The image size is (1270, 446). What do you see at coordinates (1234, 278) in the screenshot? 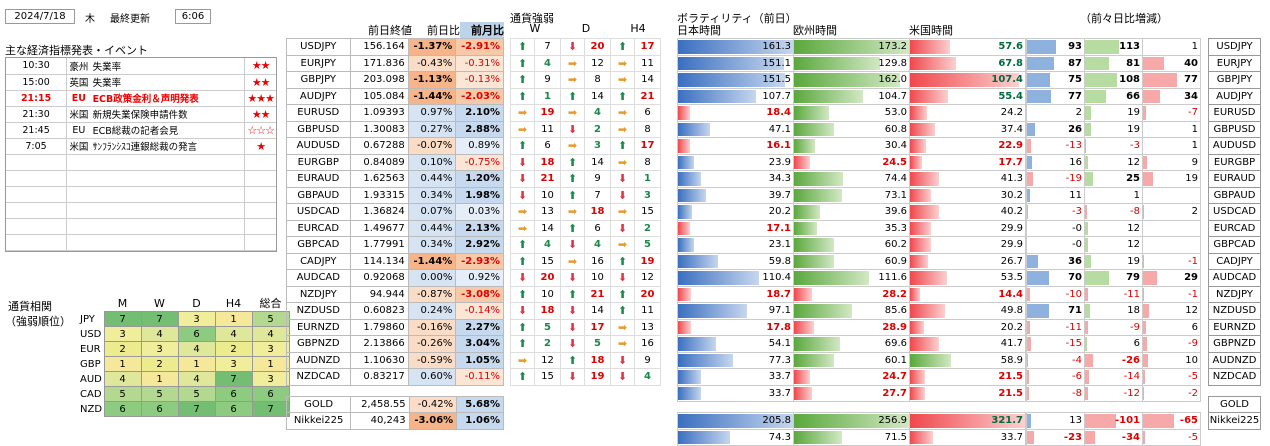
I see `right-pair-label: AUDCAD` at bounding box center [1234, 278].